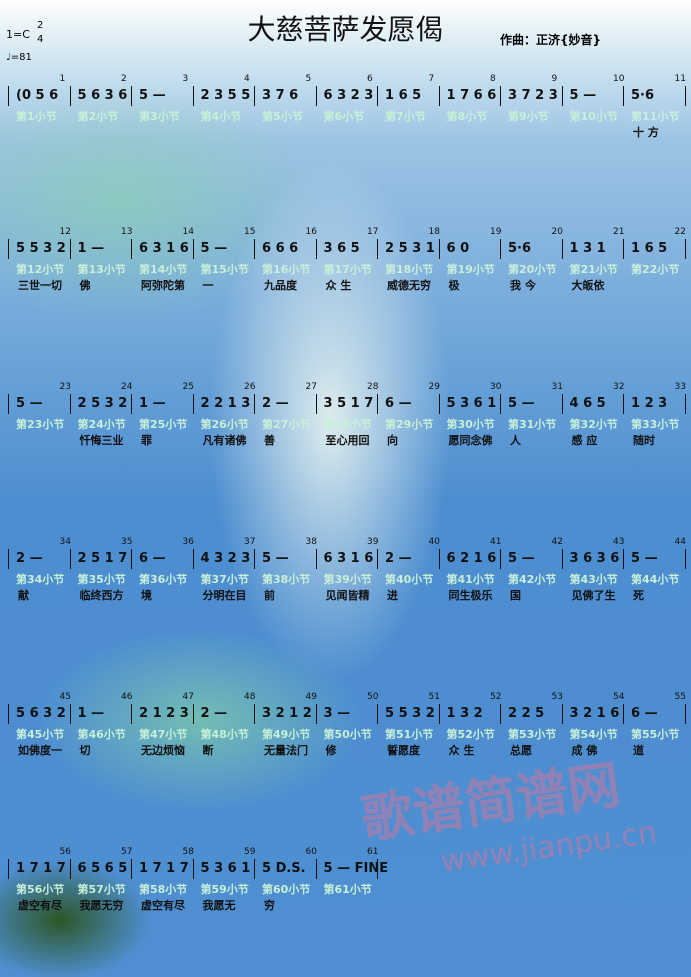 The image size is (691, 977). Describe the element at coordinates (280, 248) in the screenshot. I see `notes: 6 6 6` at that location.